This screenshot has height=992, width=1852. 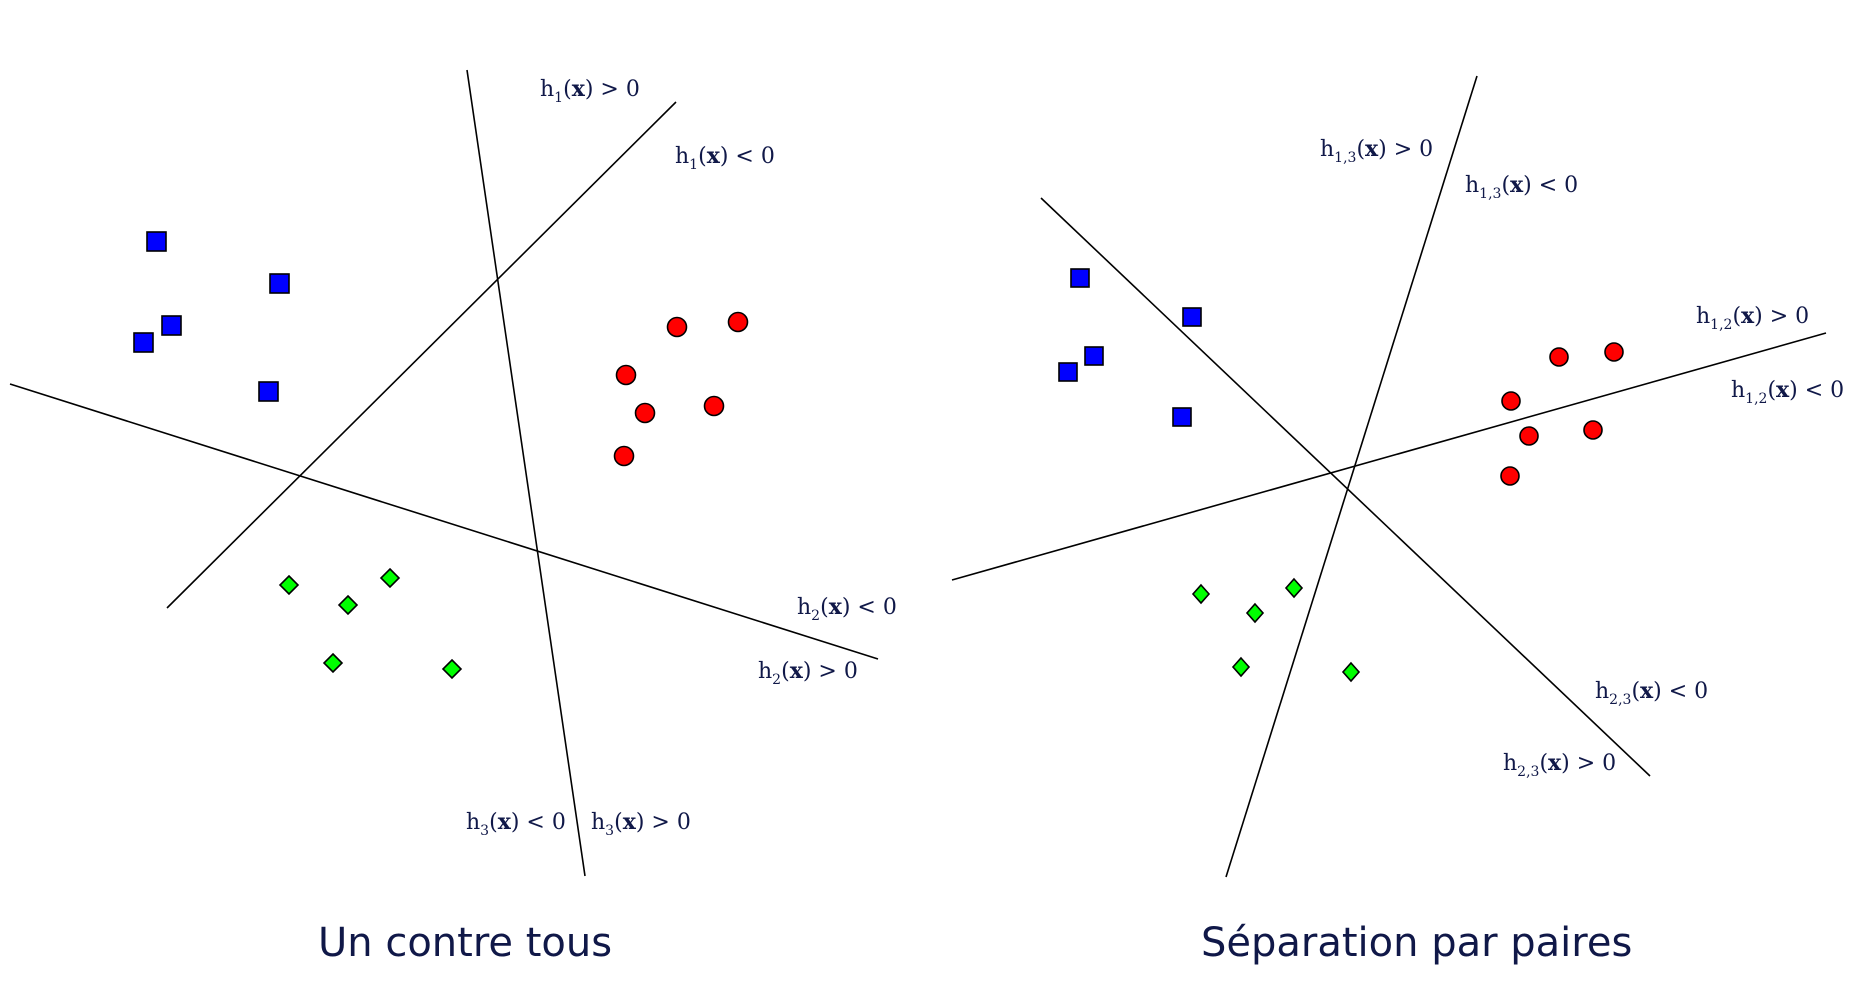 I want to click on label-h12-positive: h1,2(x) > 0, so click(x=1752, y=318).